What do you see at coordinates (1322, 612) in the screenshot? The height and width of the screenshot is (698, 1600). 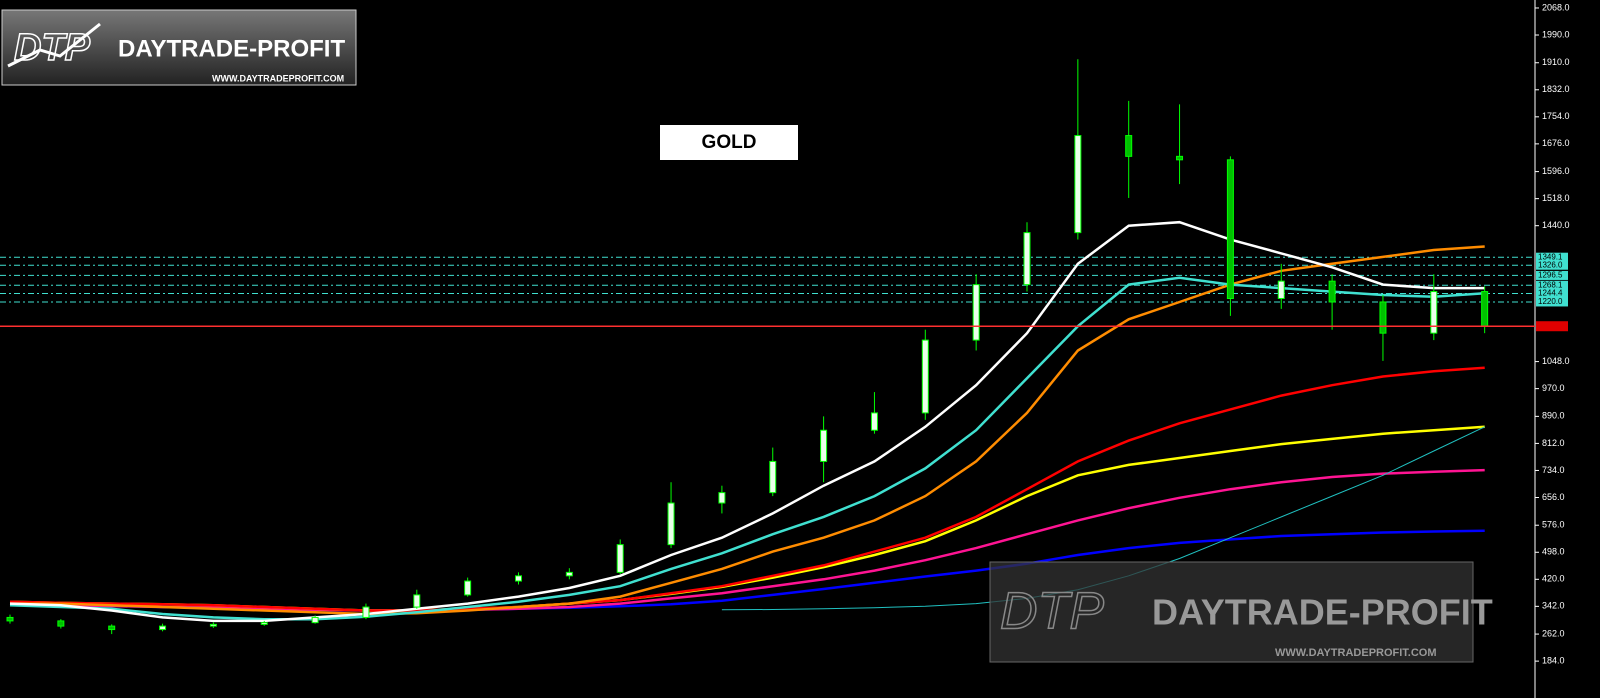 I see `watermark-name: DAYTRADE-PROFIT` at bounding box center [1322, 612].